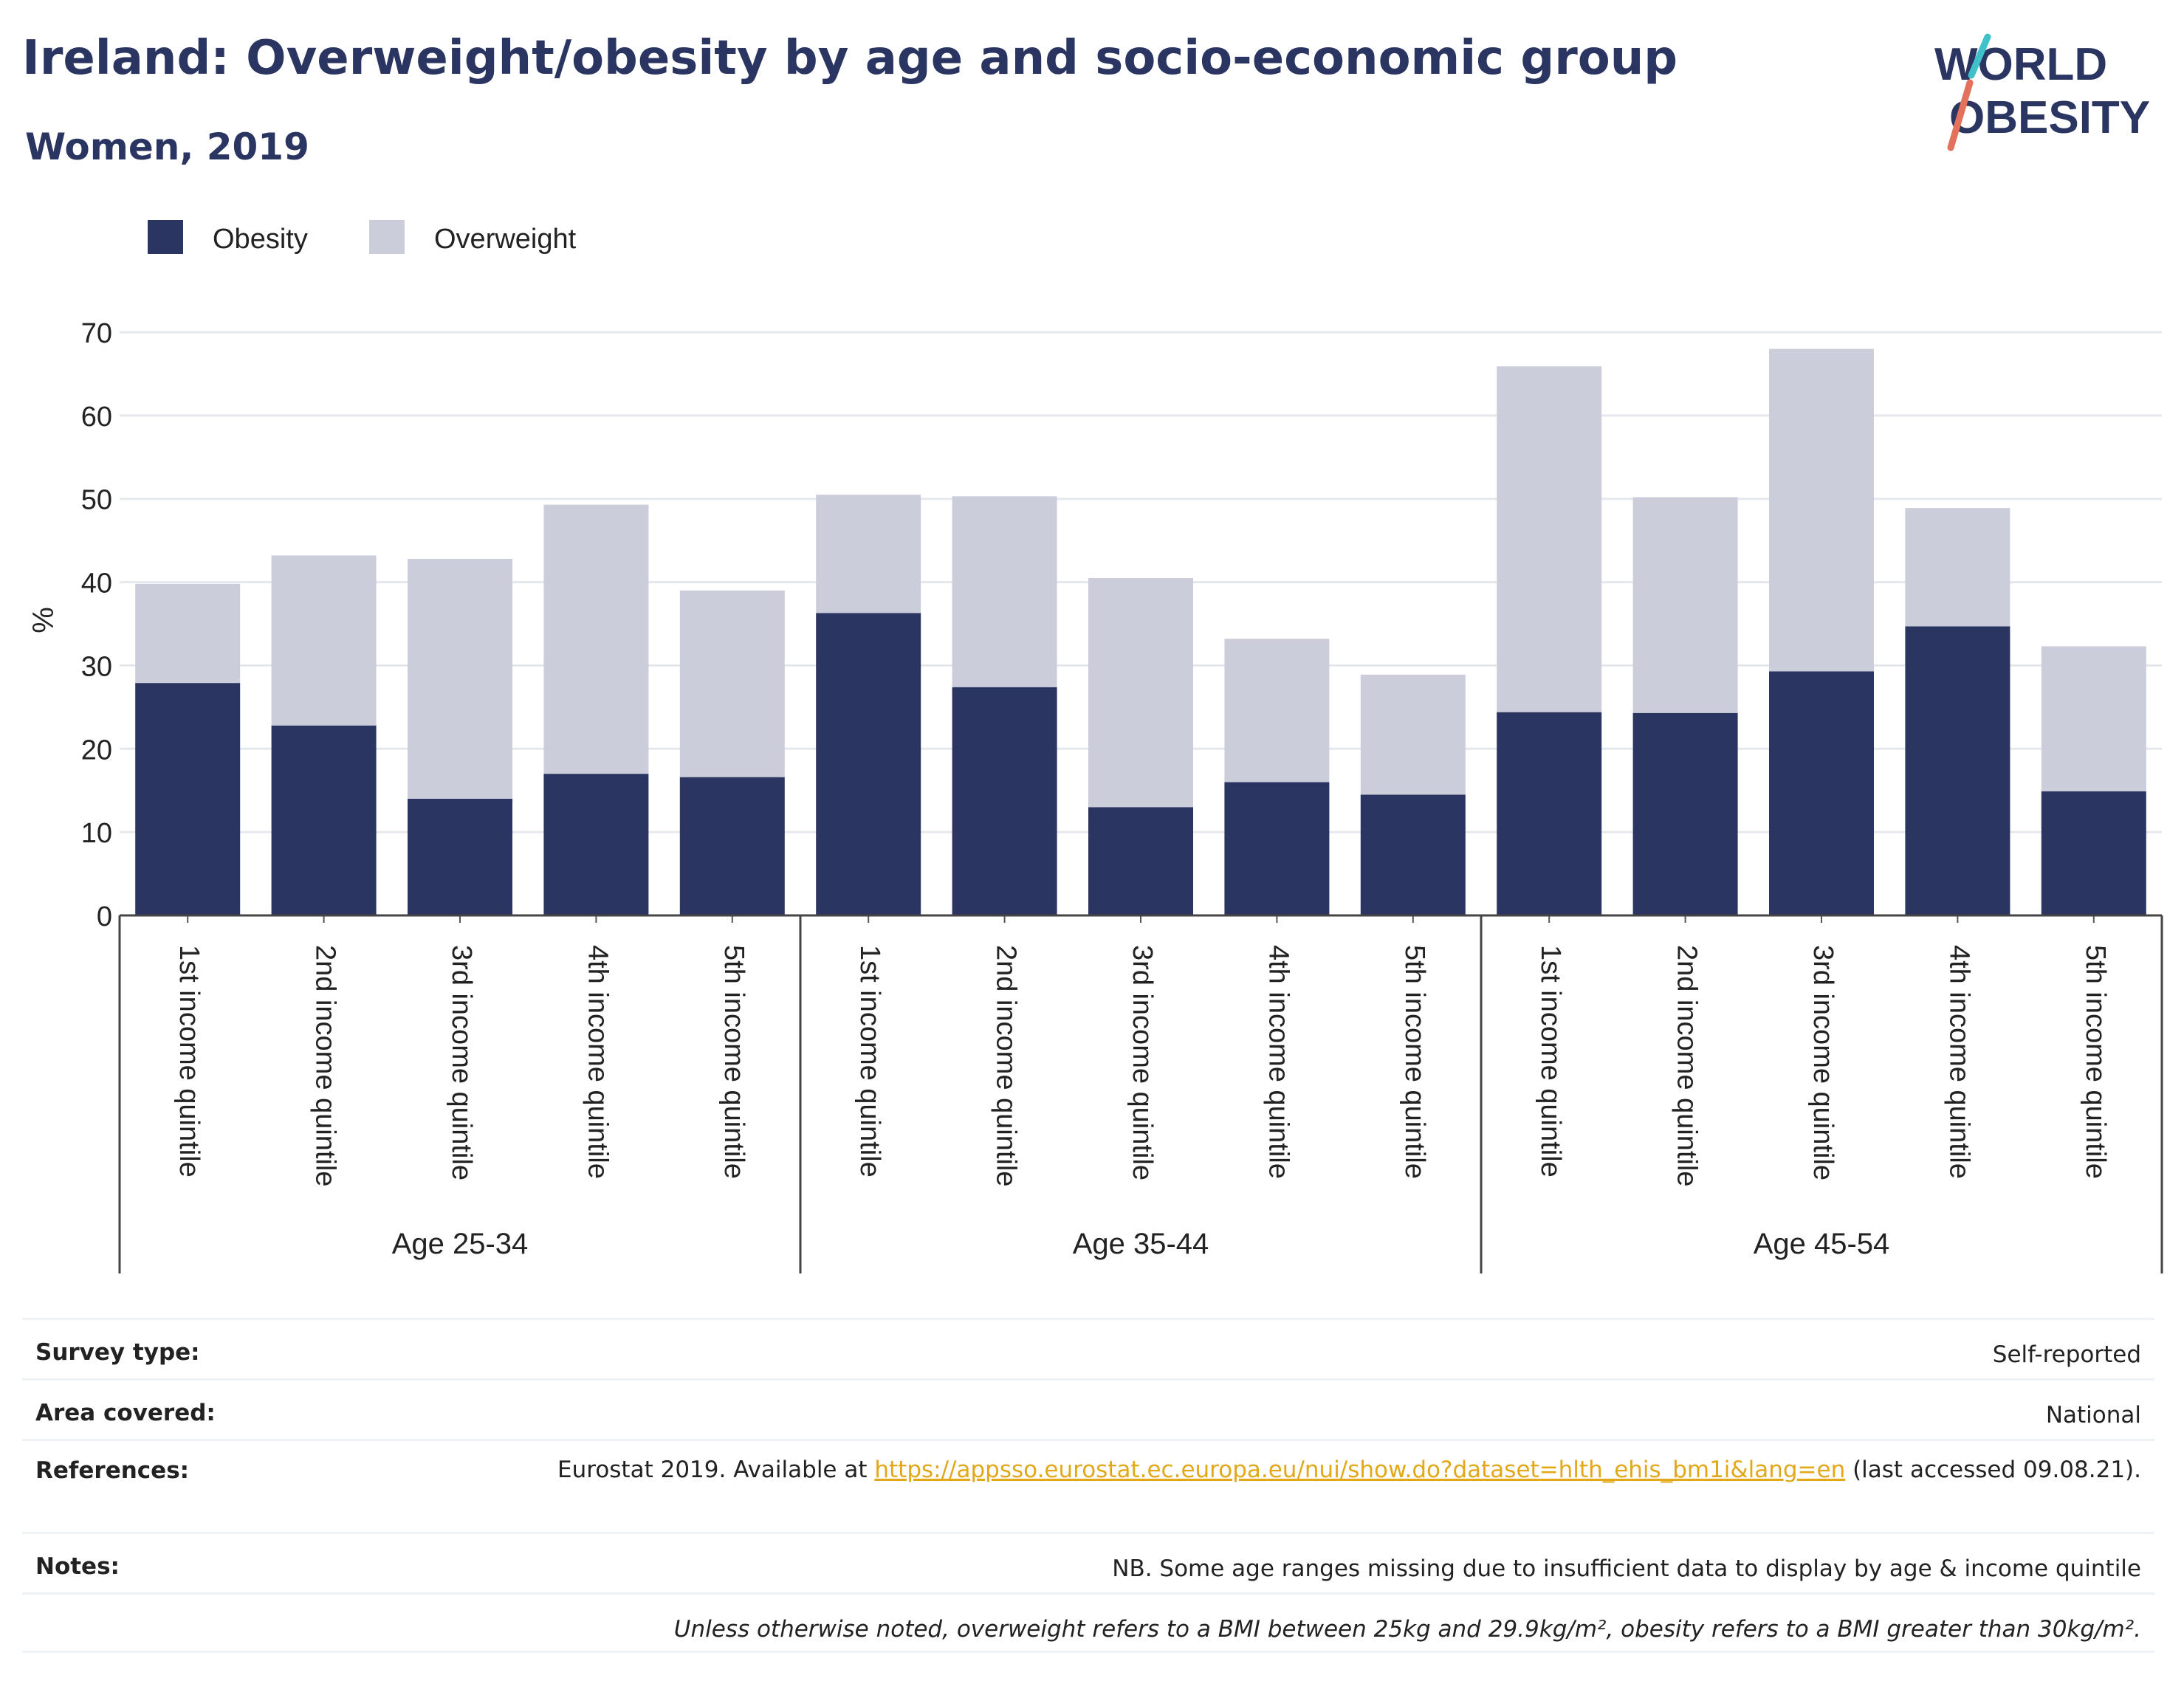 The height and width of the screenshot is (1695, 2184). Describe the element at coordinates (44, 620) in the screenshot. I see `y-axis-label: %` at that location.